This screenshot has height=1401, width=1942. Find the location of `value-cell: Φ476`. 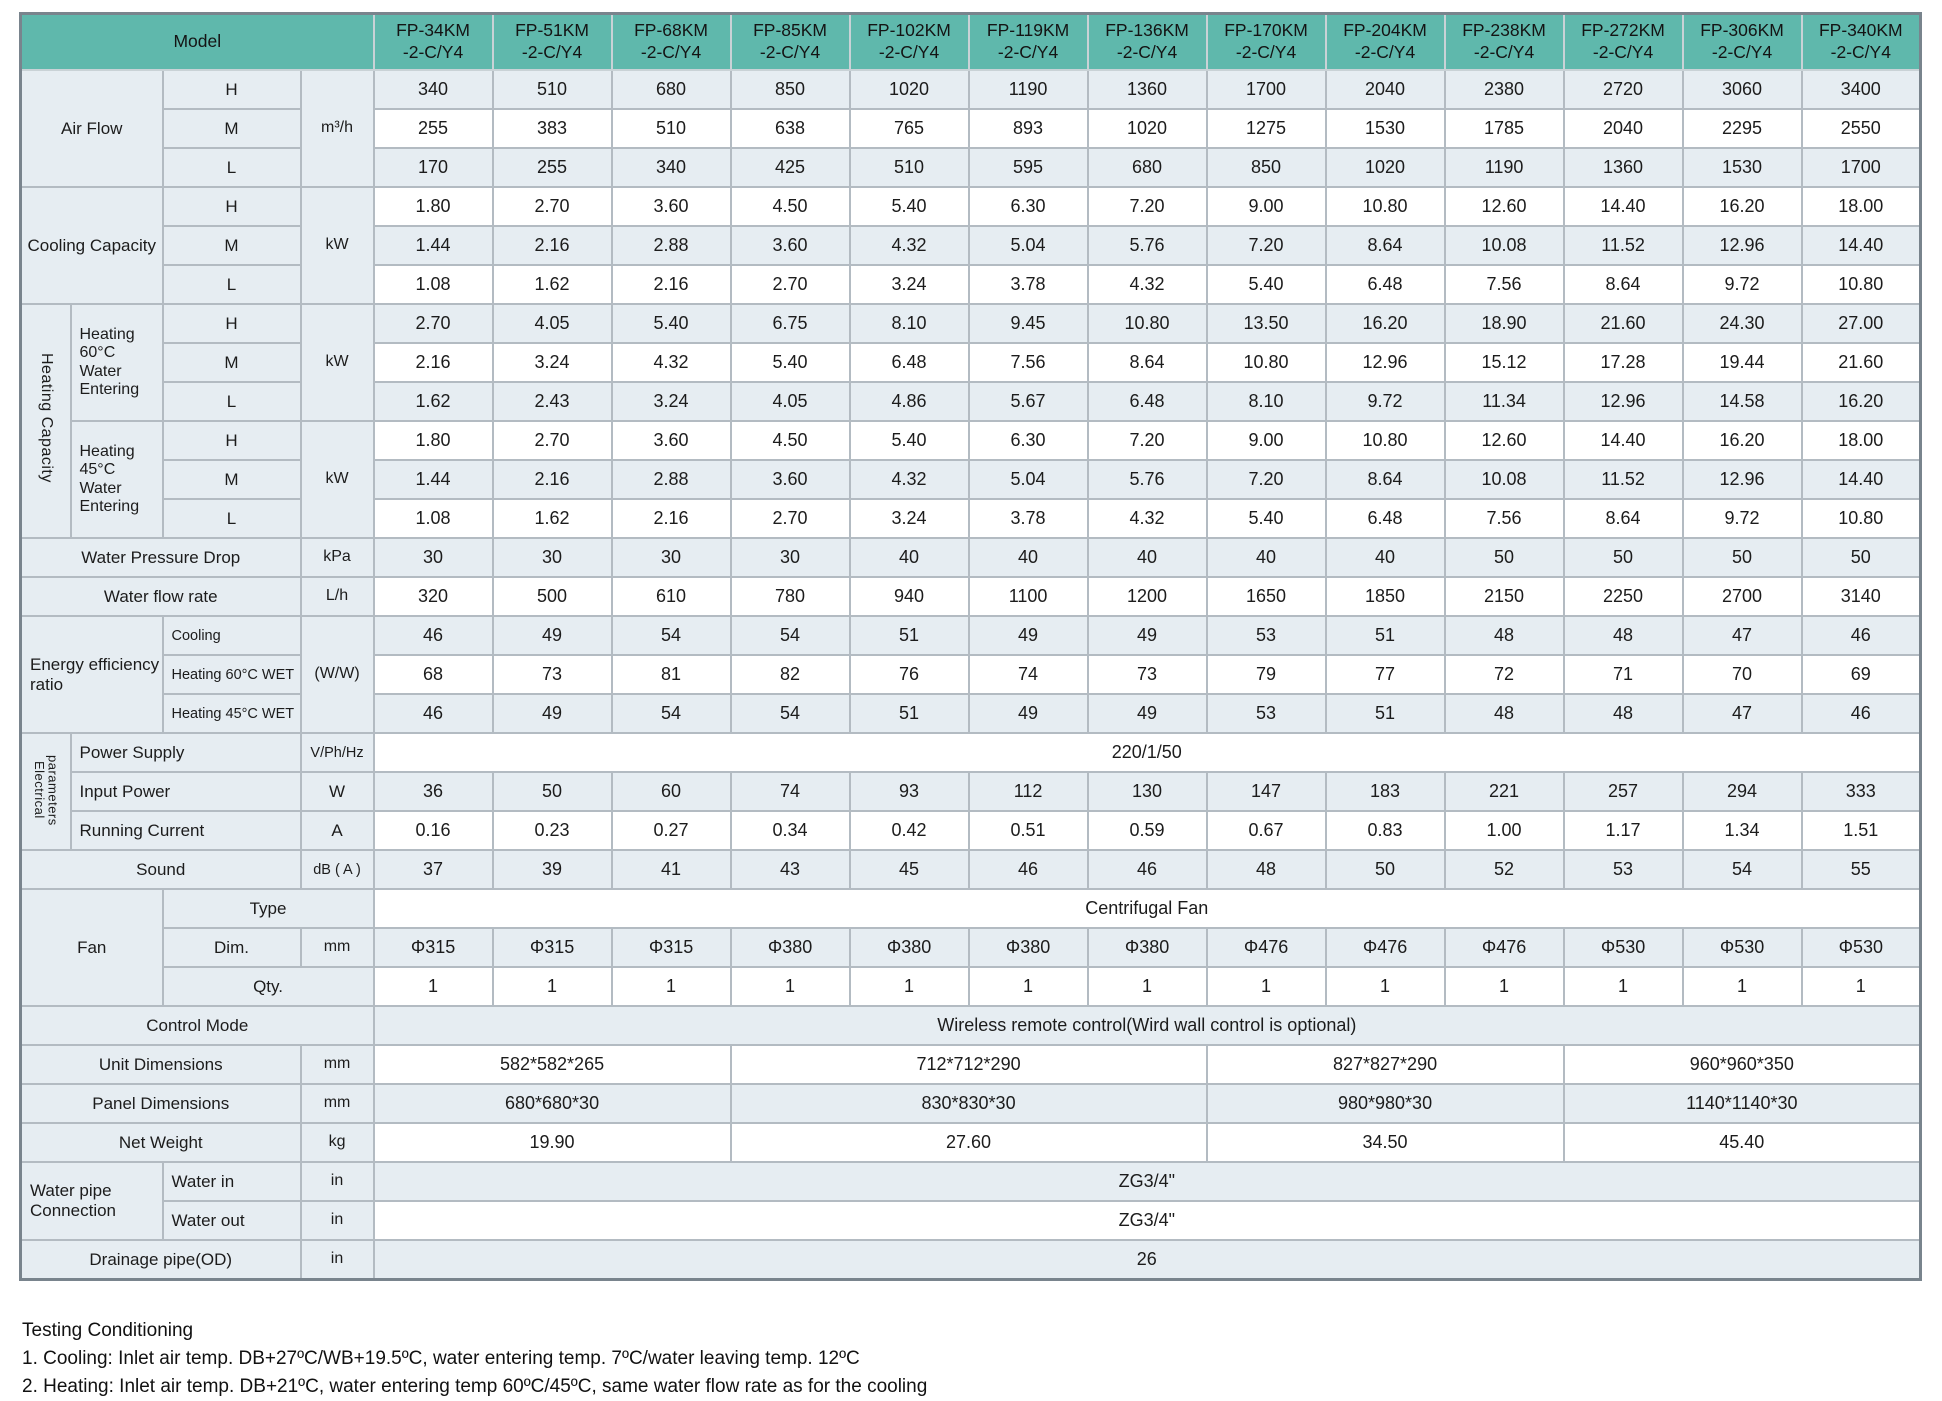

value-cell: Φ476 is located at coordinates (1504, 947).